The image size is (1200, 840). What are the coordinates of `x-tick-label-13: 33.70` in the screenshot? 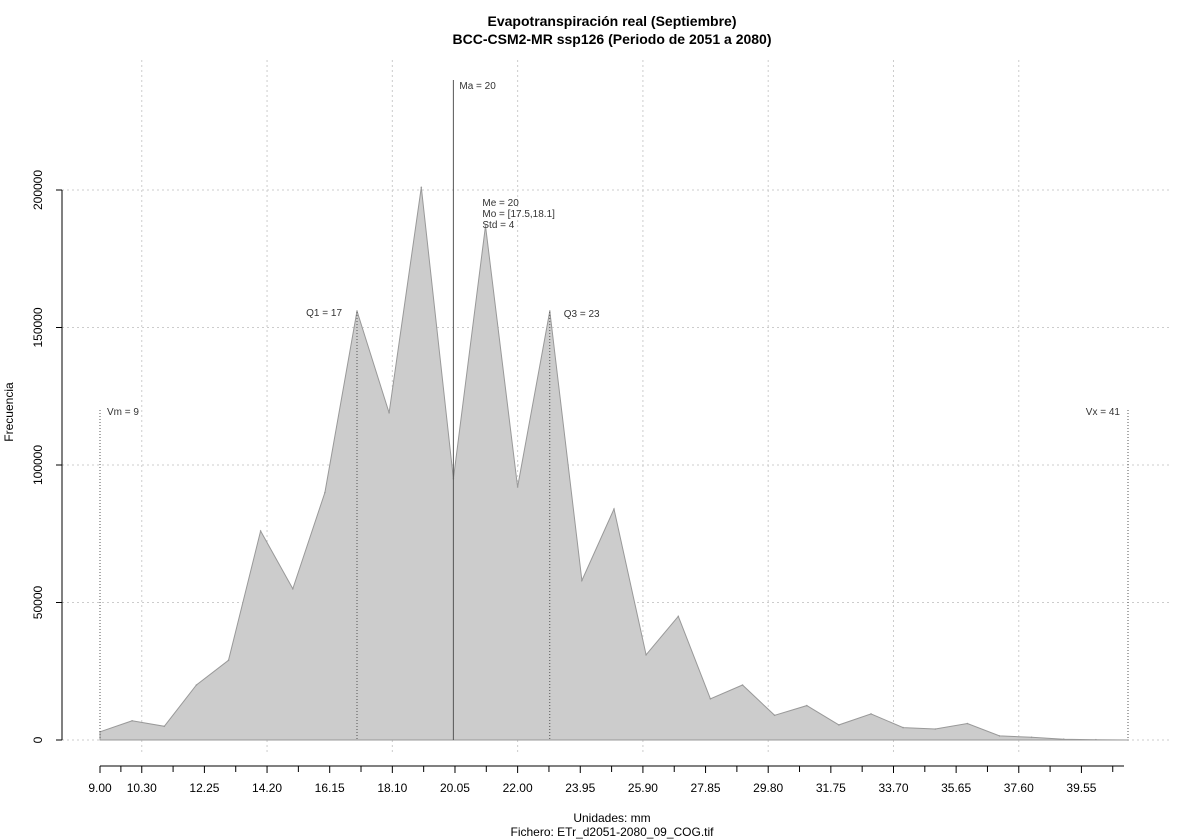 It's located at (893, 788).